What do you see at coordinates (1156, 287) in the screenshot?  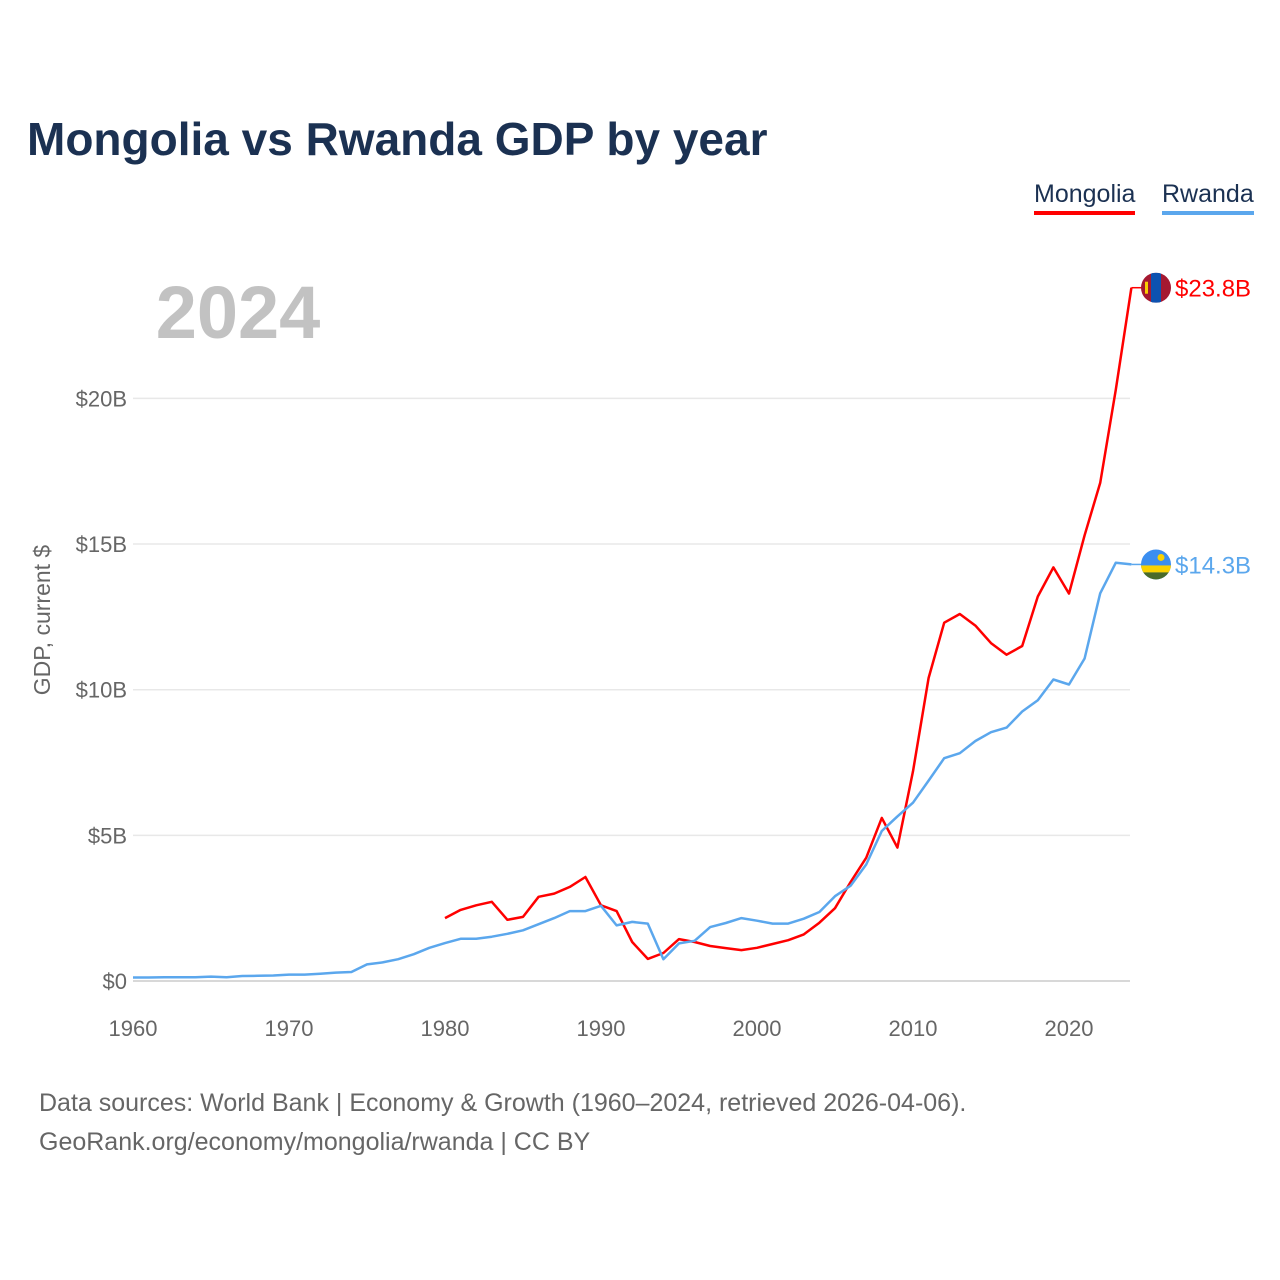 I see `mongolia-flag-icon` at bounding box center [1156, 287].